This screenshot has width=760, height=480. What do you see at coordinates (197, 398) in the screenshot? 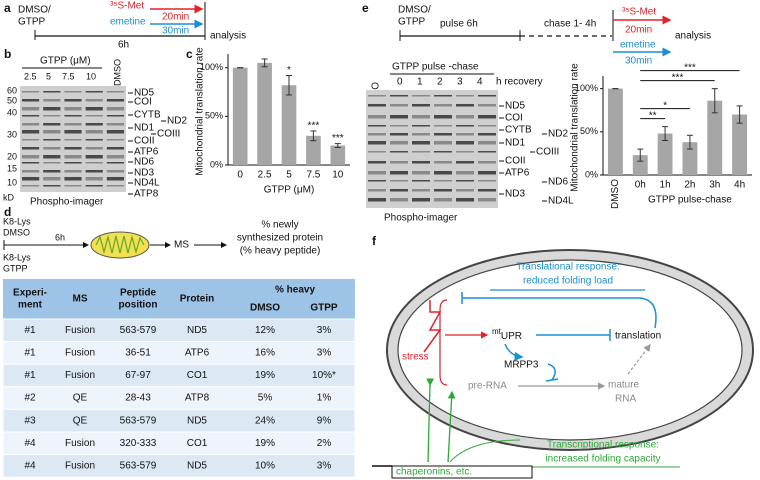
I see `table-cell: ATP8` at bounding box center [197, 398].